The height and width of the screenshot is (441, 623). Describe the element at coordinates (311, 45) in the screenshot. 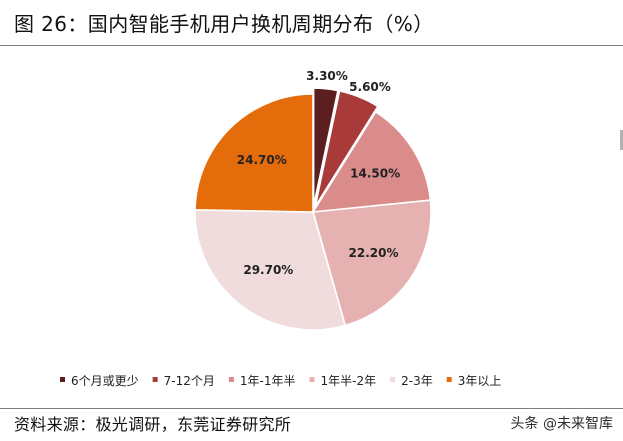

I see `title-divider` at that location.